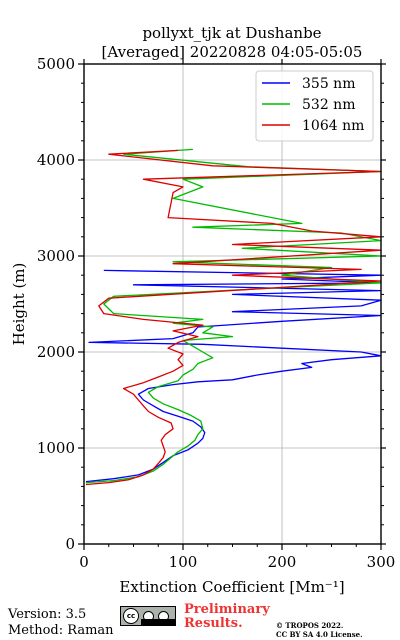 This screenshot has width=400, height=640. What do you see at coordinates (381, 562) in the screenshot?
I see `x-tick-label: 300` at bounding box center [381, 562].